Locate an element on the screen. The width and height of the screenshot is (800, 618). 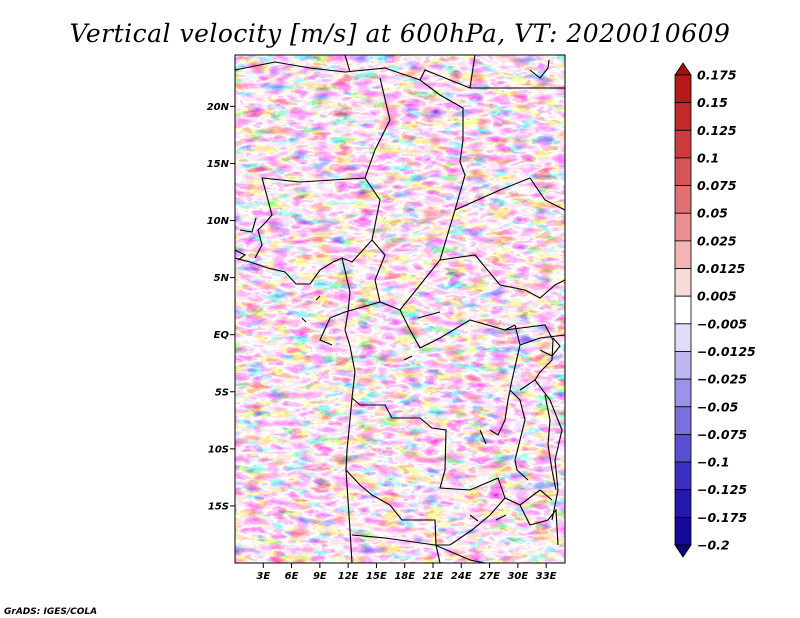
colorbar-level-label: 0.075 is located at coordinates (717, 185).